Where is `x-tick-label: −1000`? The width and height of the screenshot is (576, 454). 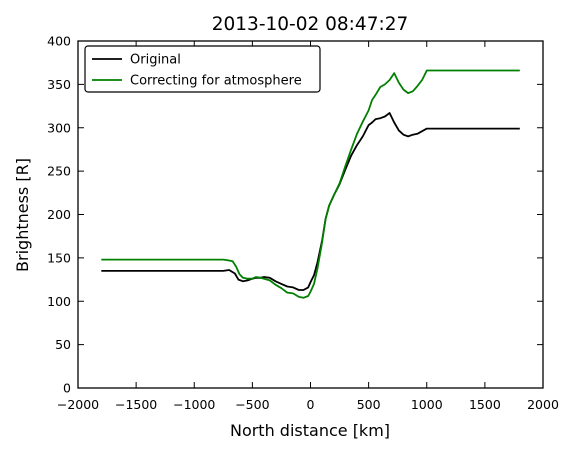
x-tick-label: −1000 is located at coordinates (194, 404).